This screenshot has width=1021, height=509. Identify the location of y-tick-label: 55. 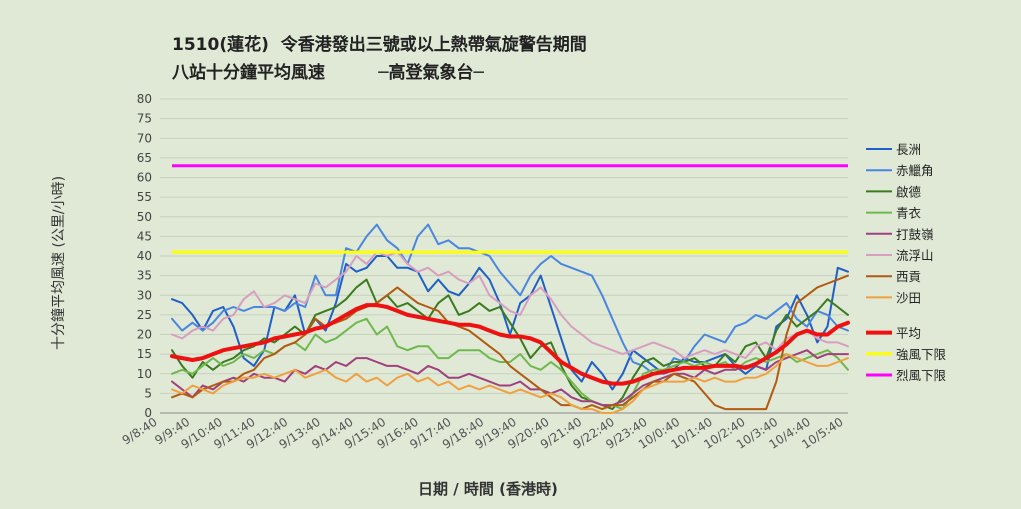
(144, 197).